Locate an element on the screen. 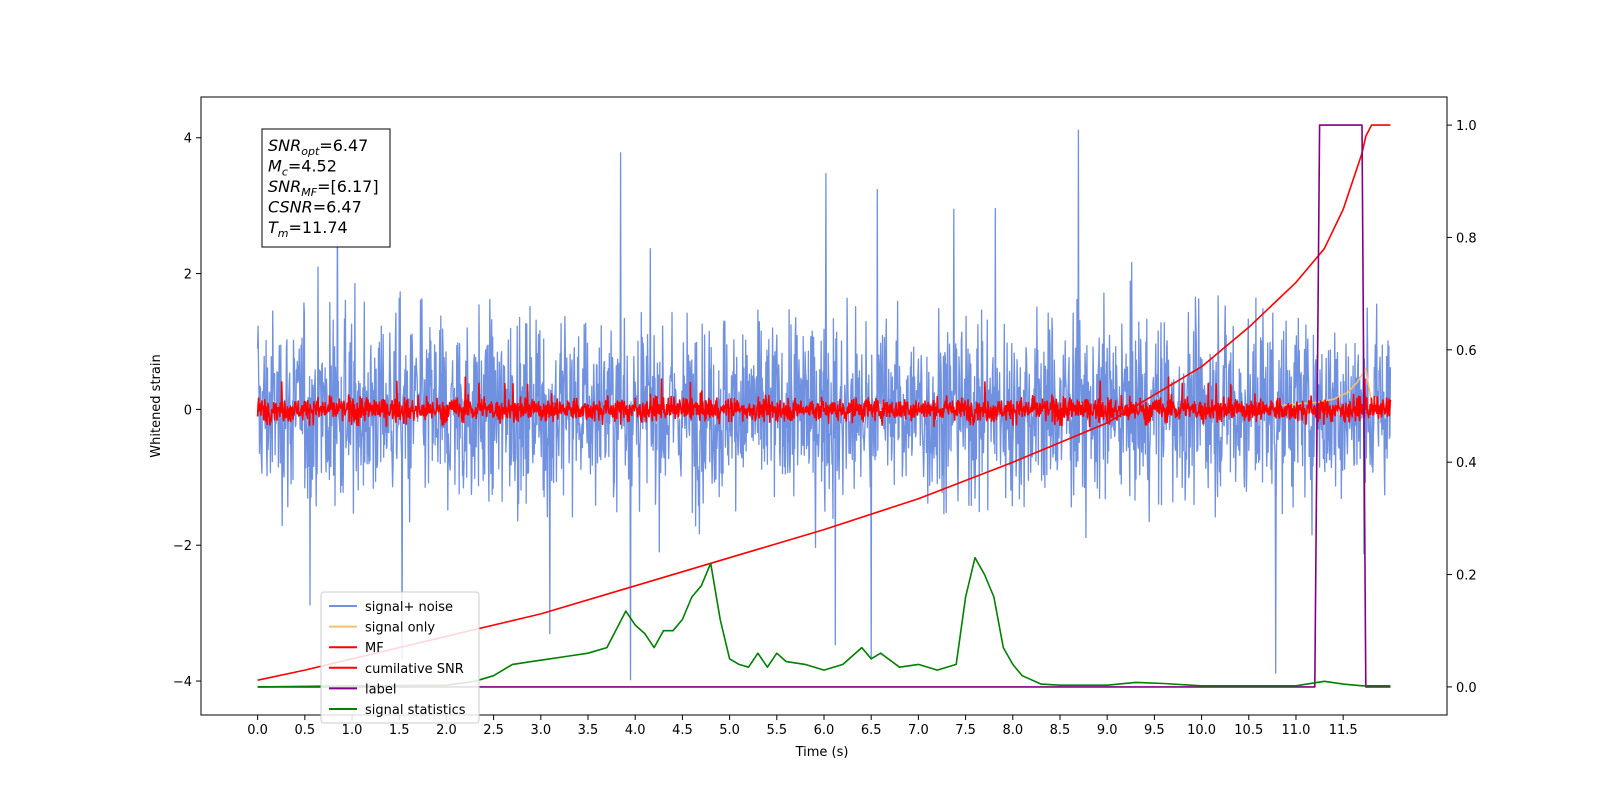 This screenshot has width=1600, height=800. x-tick-label: 4.0 is located at coordinates (635, 730).